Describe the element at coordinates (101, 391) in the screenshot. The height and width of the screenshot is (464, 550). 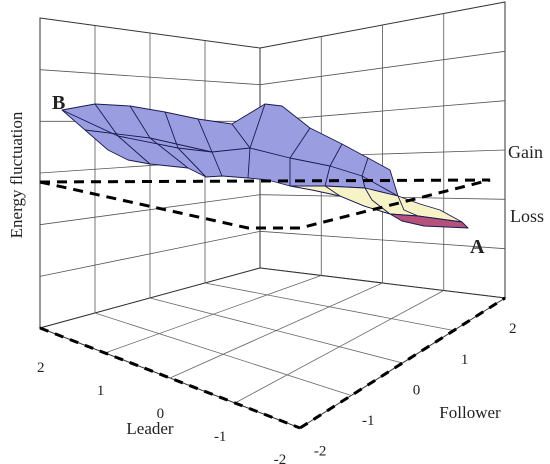
I see `x-tick-label: 1` at that location.